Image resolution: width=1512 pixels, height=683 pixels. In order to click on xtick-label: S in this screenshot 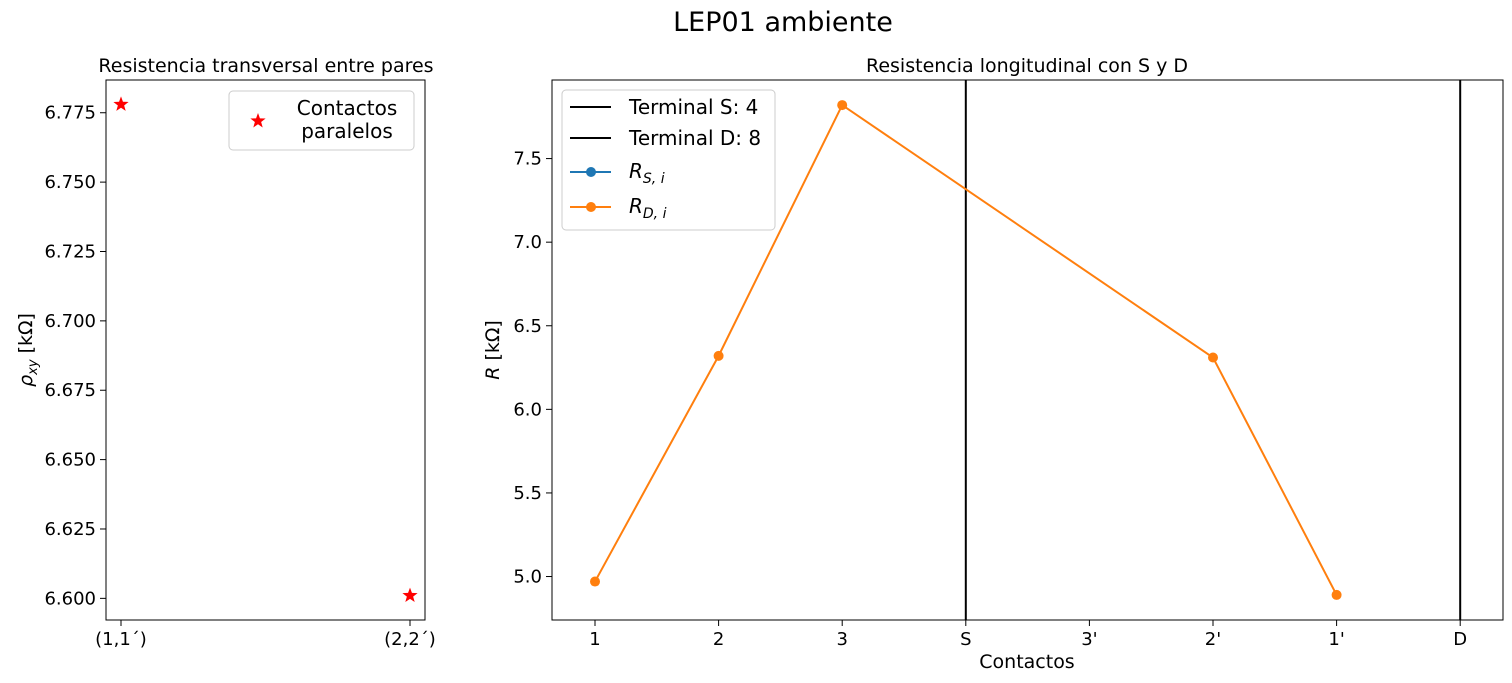, I will do `click(965, 639)`.